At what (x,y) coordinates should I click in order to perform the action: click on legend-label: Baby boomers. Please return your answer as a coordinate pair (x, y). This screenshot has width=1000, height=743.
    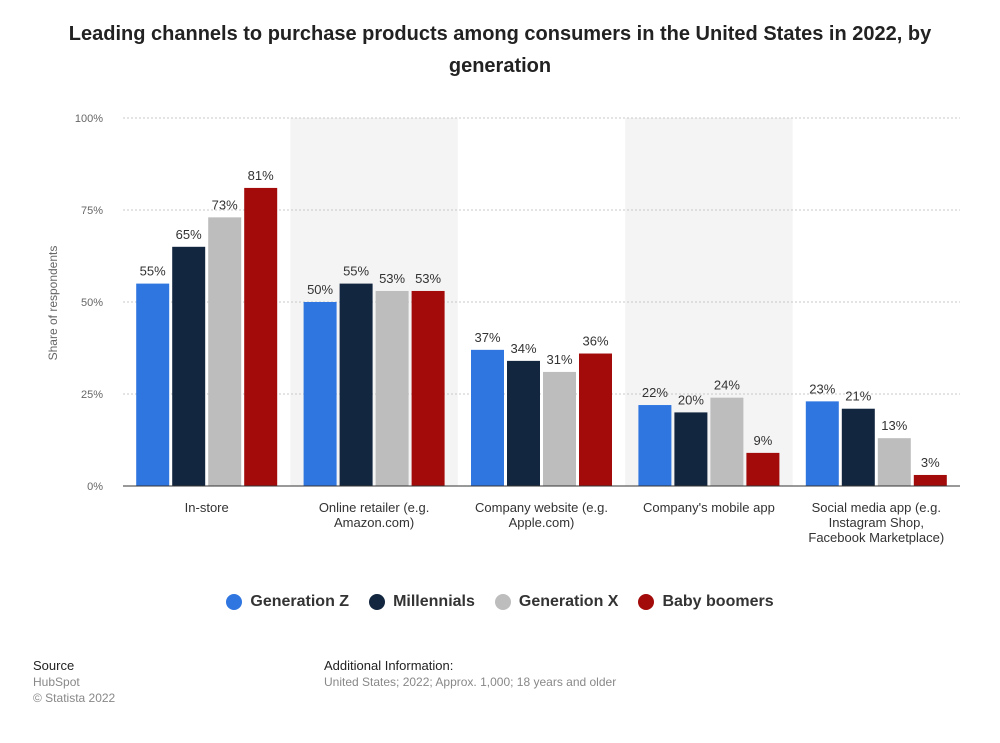
    Looking at the image, I should click on (718, 601).